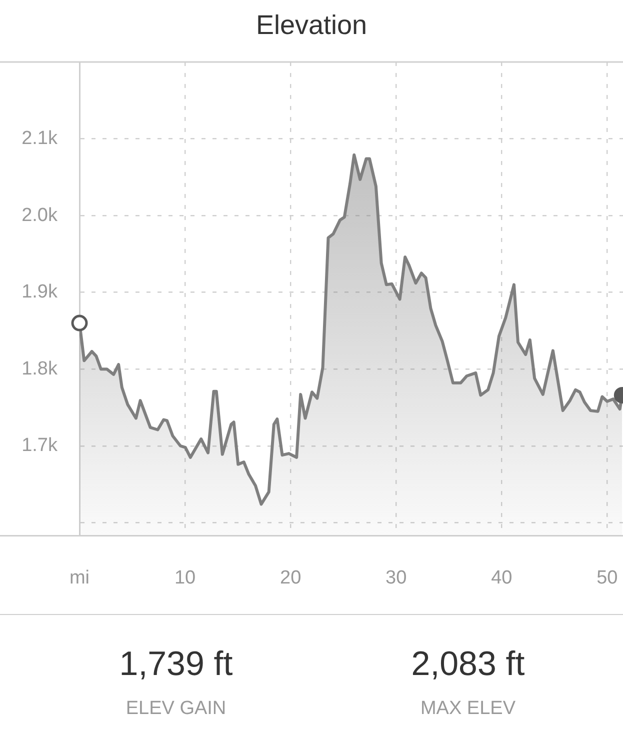  What do you see at coordinates (176, 664) in the screenshot?
I see `text: 1,739 ft` at bounding box center [176, 664].